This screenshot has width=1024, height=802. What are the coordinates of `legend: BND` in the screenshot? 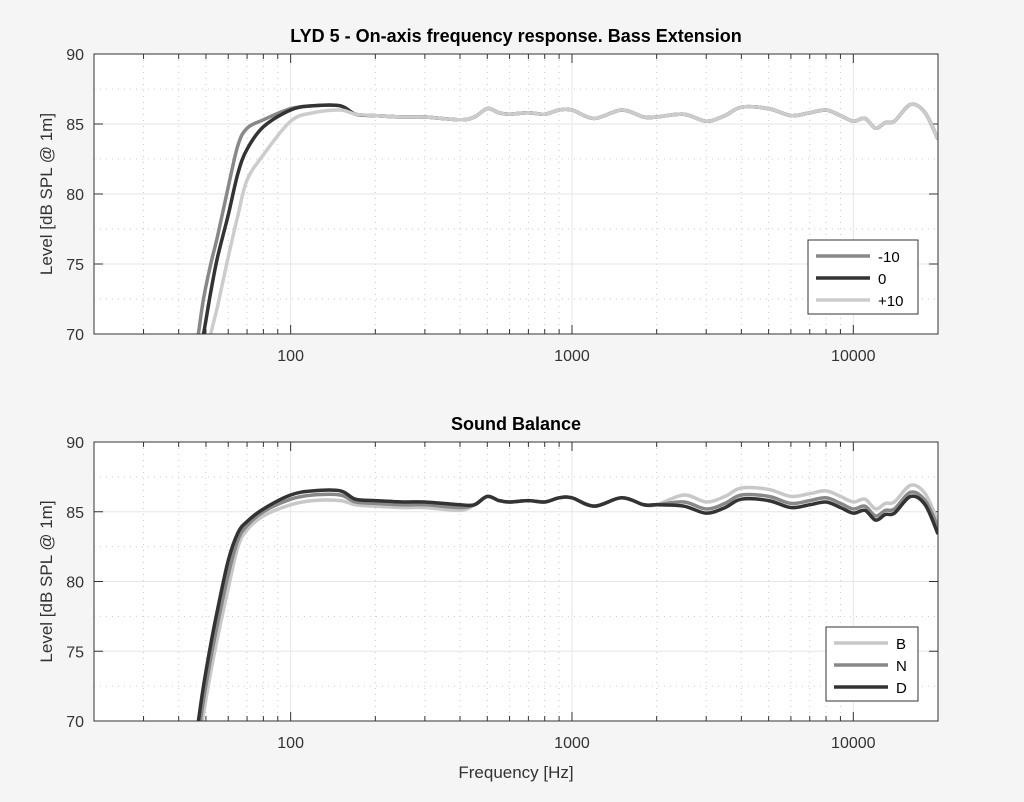 It's located at (872, 664).